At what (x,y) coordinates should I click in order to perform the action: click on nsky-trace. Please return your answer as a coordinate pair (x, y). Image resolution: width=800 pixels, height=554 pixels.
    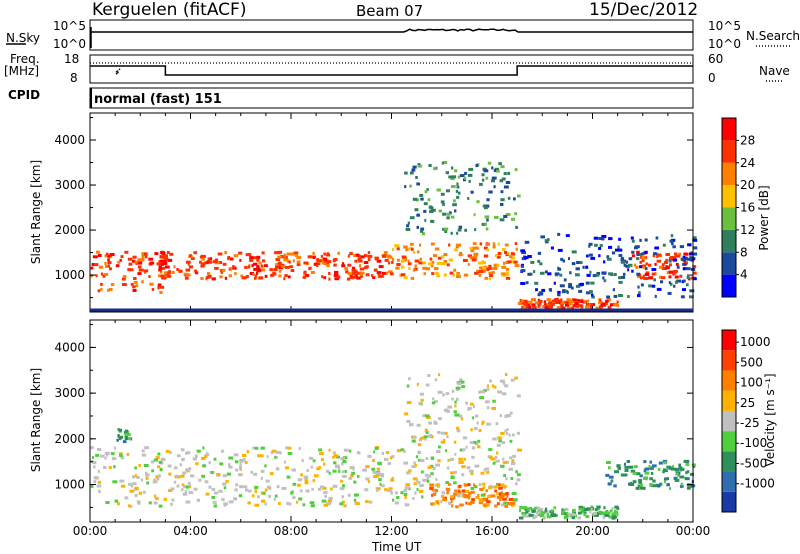
    Looking at the image, I should click on (391, 30).